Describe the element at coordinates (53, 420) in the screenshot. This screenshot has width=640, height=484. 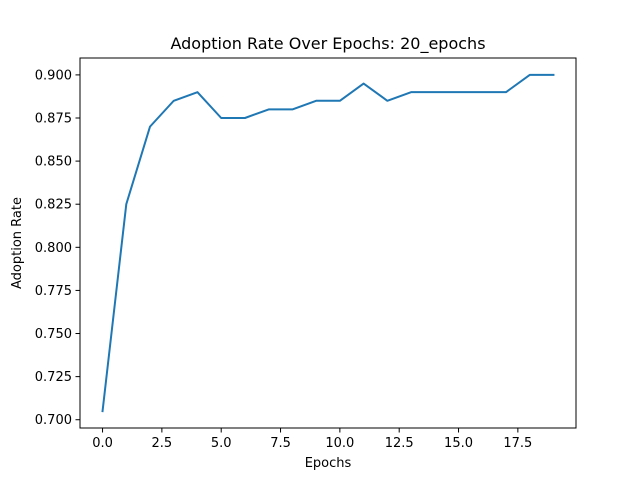
I see `y-tick-label: 0.700` at that location.